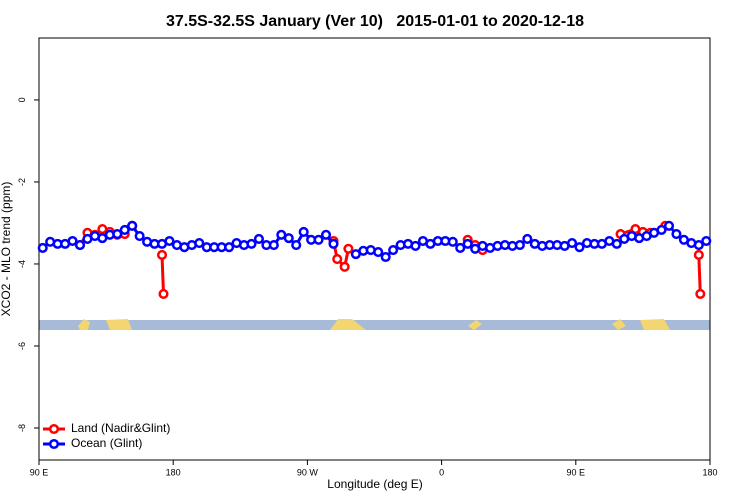 The height and width of the screenshot is (500, 750). What do you see at coordinates (6, 249) in the screenshot?
I see `y-axis-label: XCO2 - MLO trend (ppm)` at bounding box center [6, 249].